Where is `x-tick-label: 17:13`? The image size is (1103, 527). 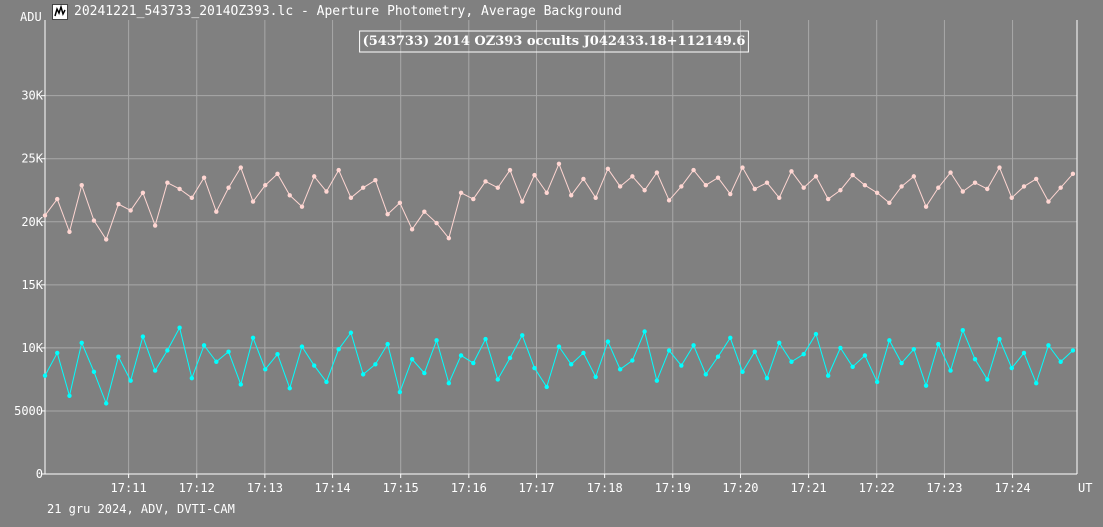
x-tick-label: 17:13 is located at coordinates (265, 488).